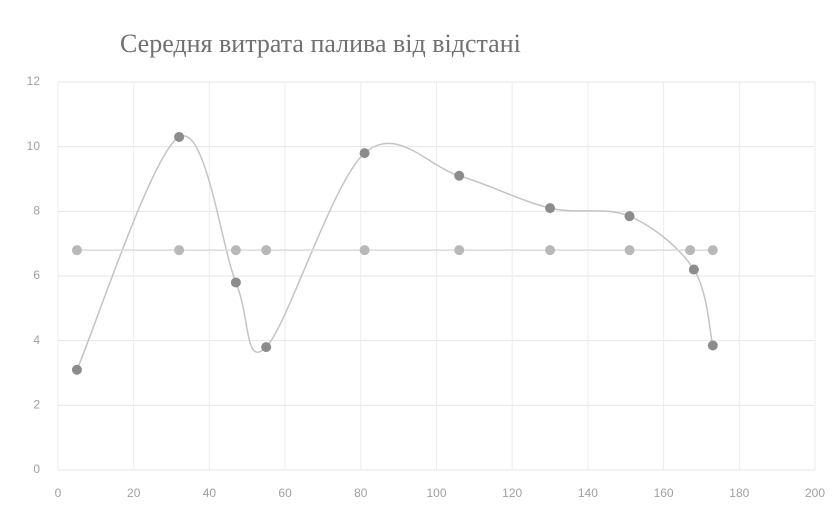 The height and width of the screenshot is (522, 835). I want to click on y-tick-label: 4, so click(36, 340).